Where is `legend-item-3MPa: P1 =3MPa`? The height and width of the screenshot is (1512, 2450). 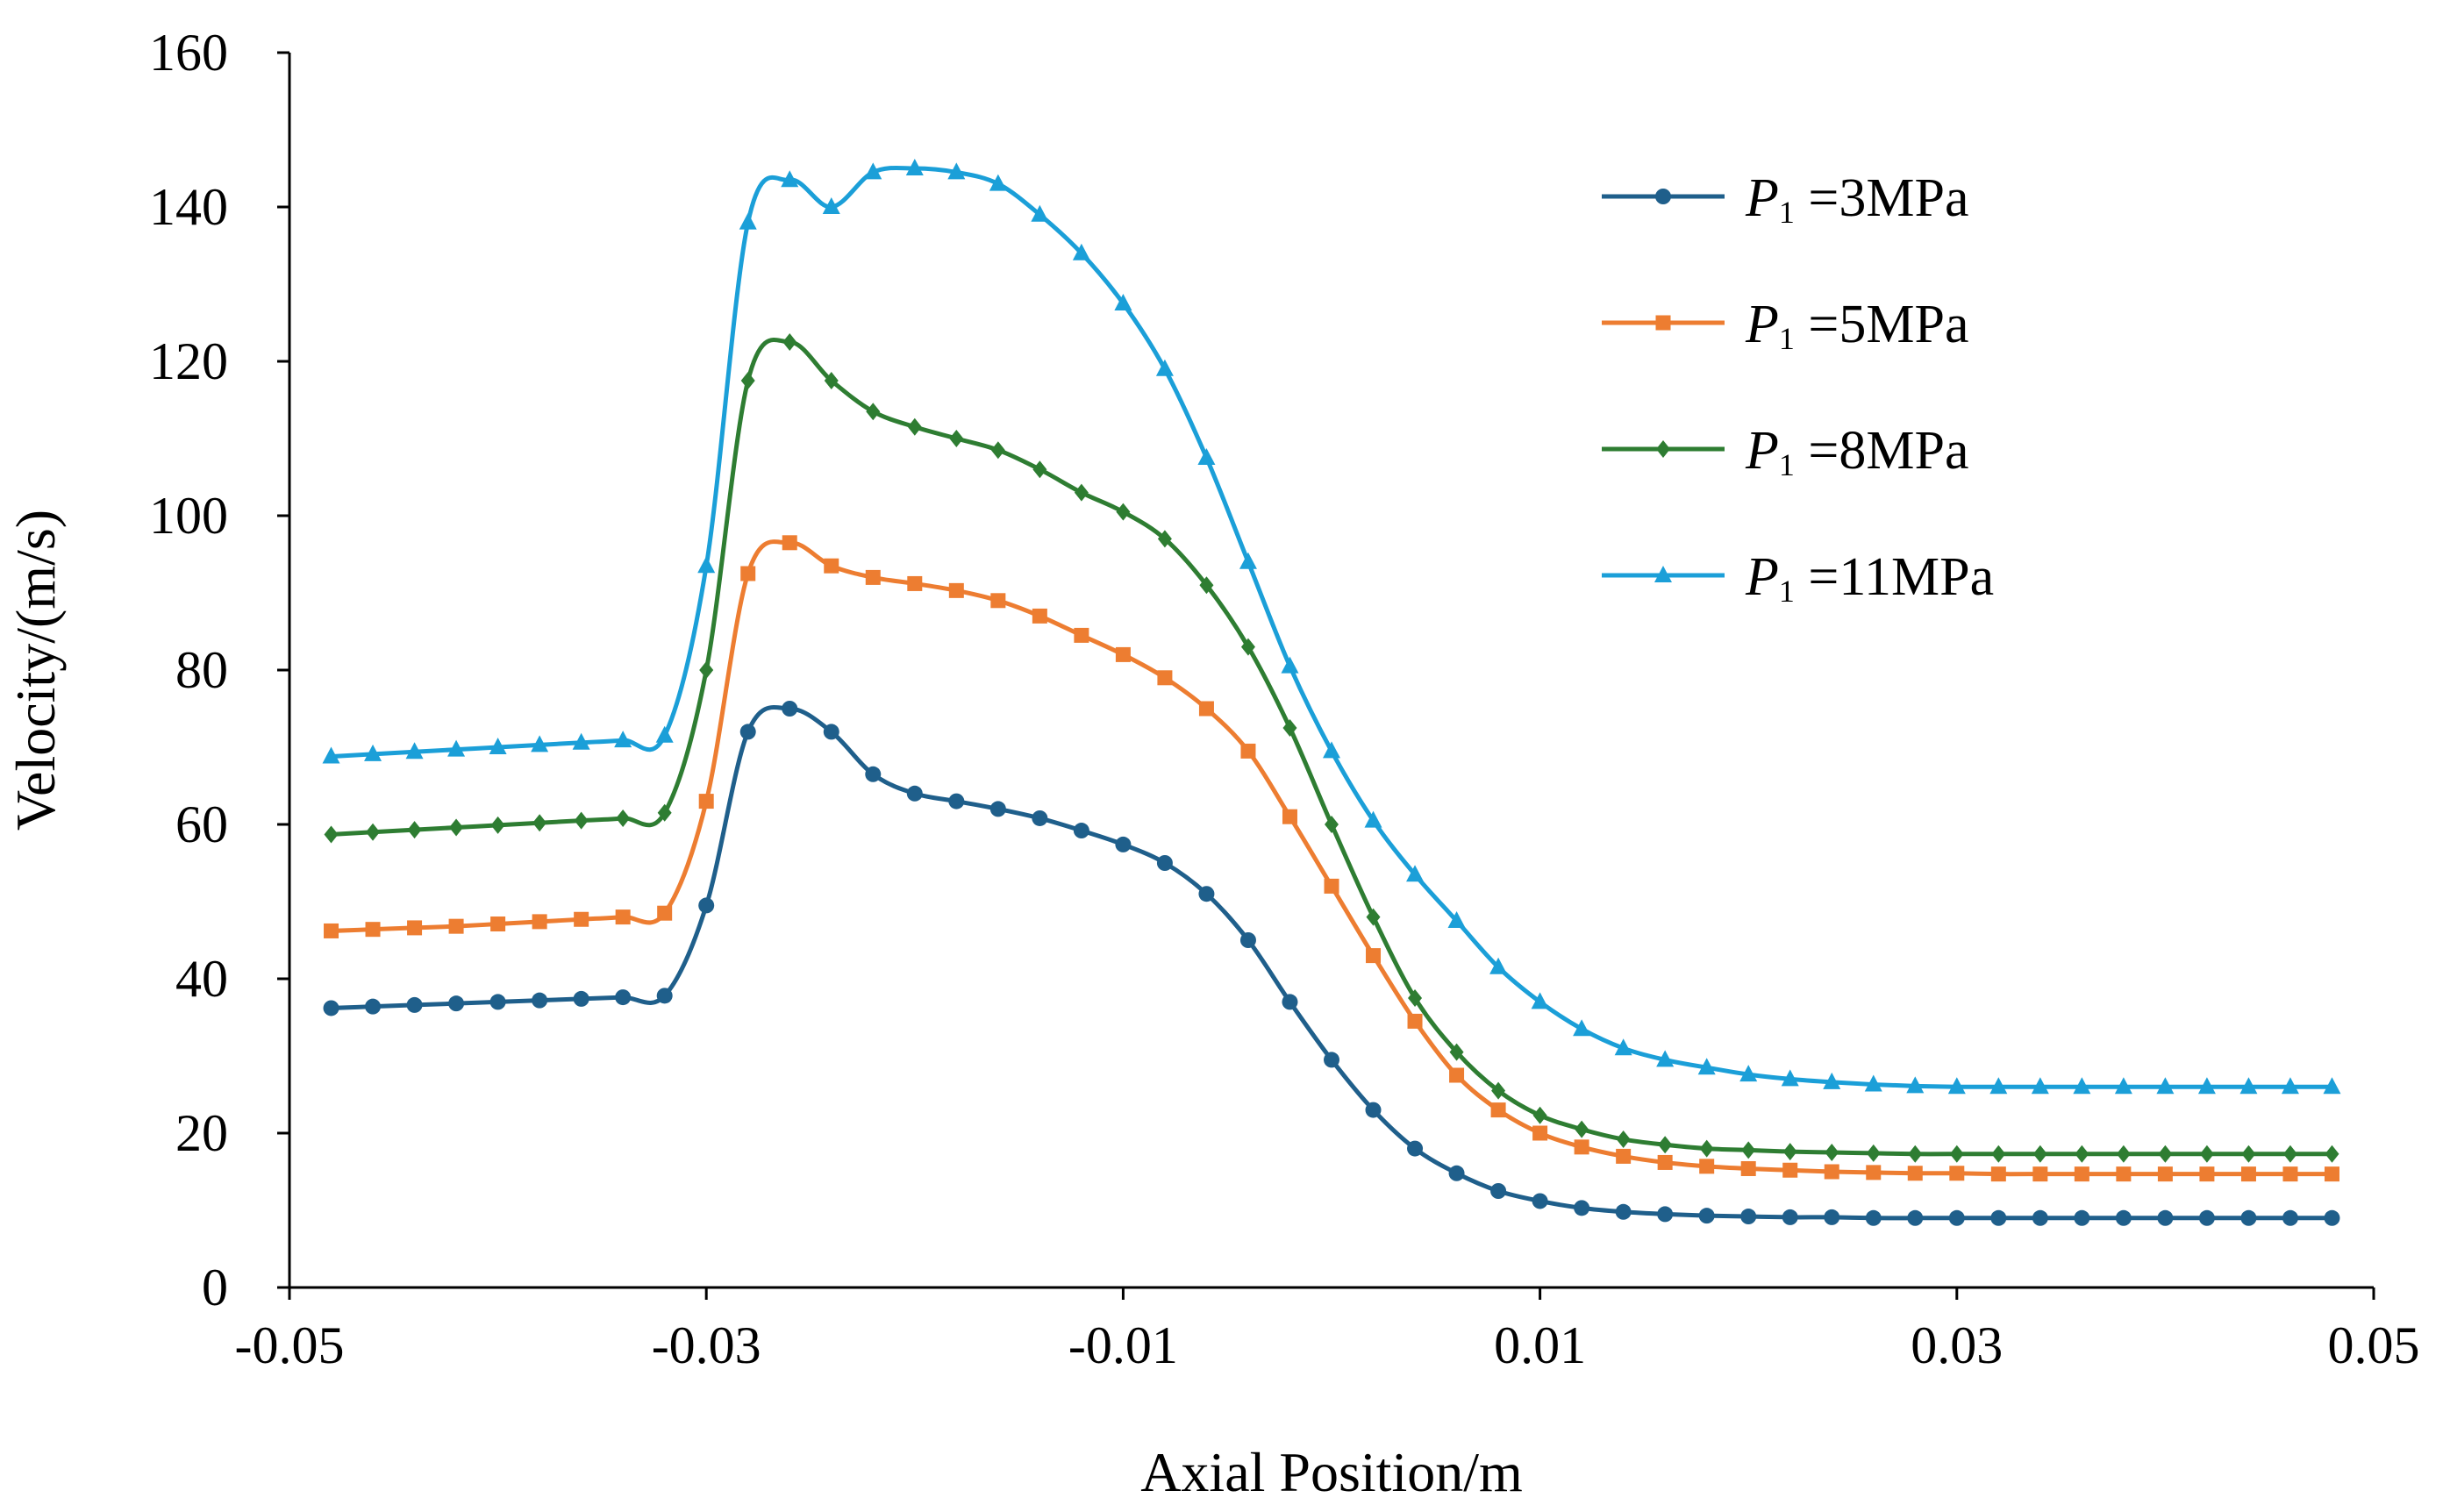
legend-item-3MPa: P1 =3MPa is located at coordinates (1785, 199).